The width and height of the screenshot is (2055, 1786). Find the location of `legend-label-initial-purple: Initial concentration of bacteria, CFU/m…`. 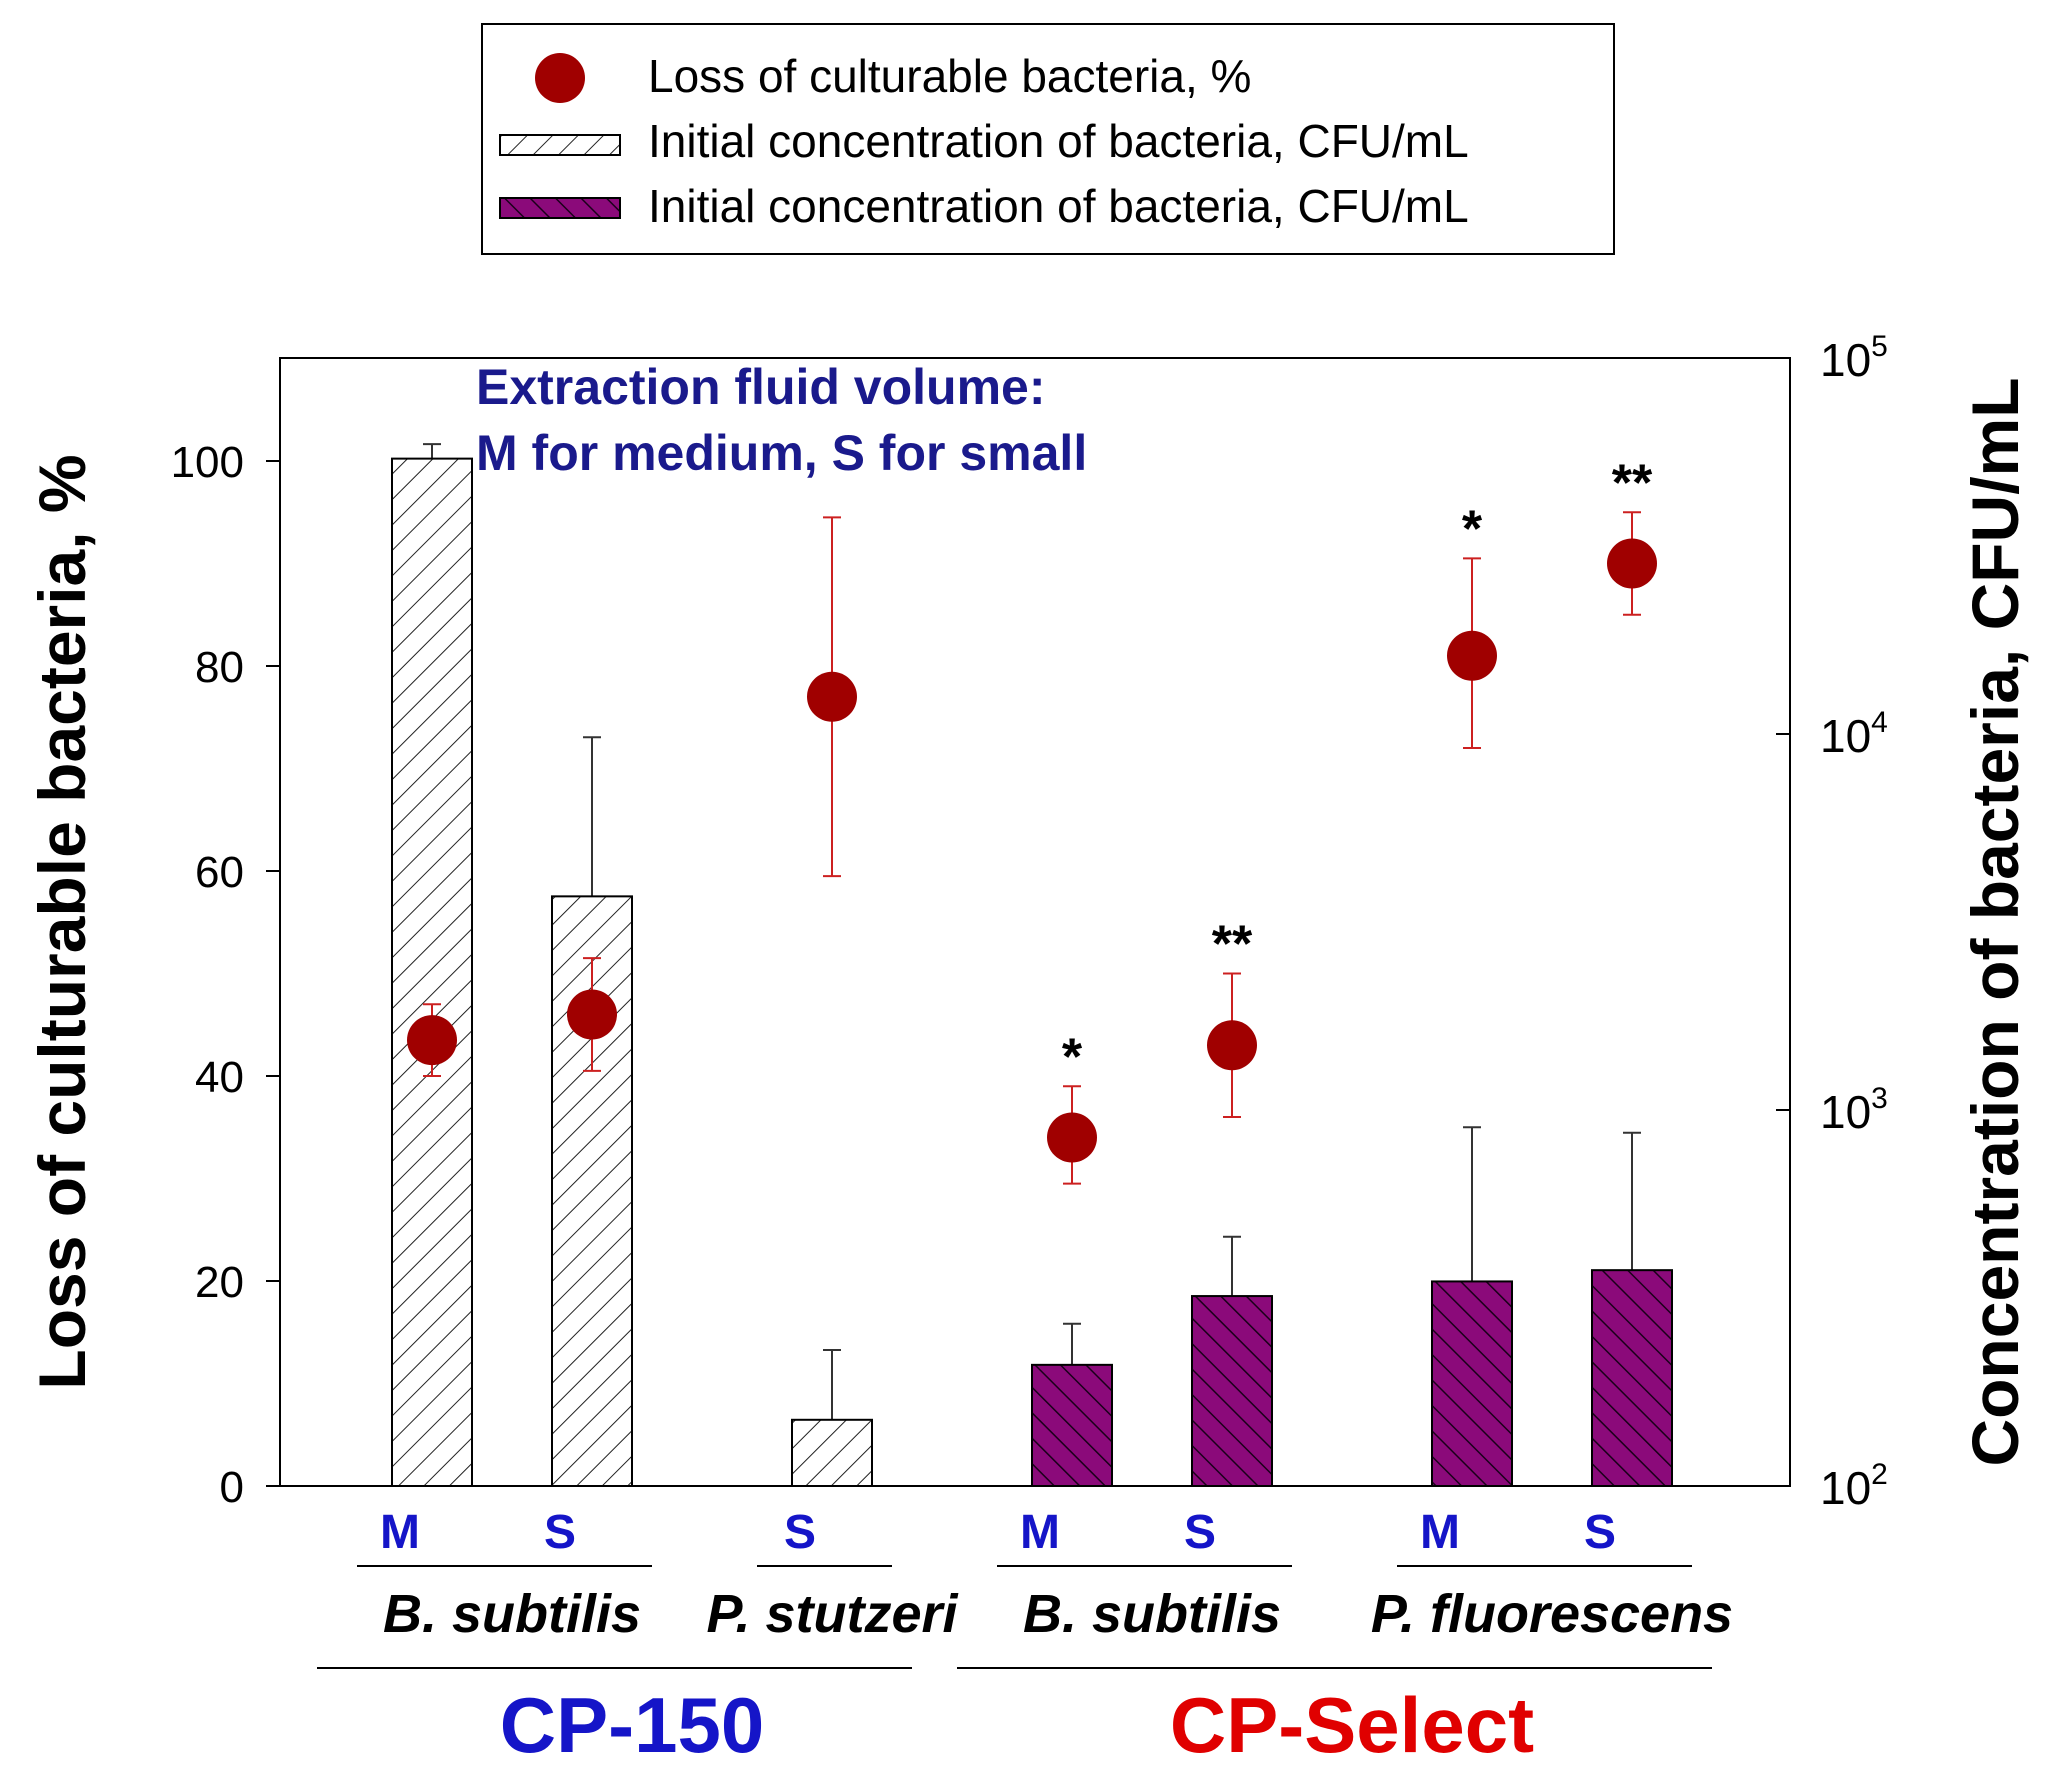

legend-label-initial-purple: Initial concentration of bacteria, CFU/m… is located at coordinates (1058, 206).